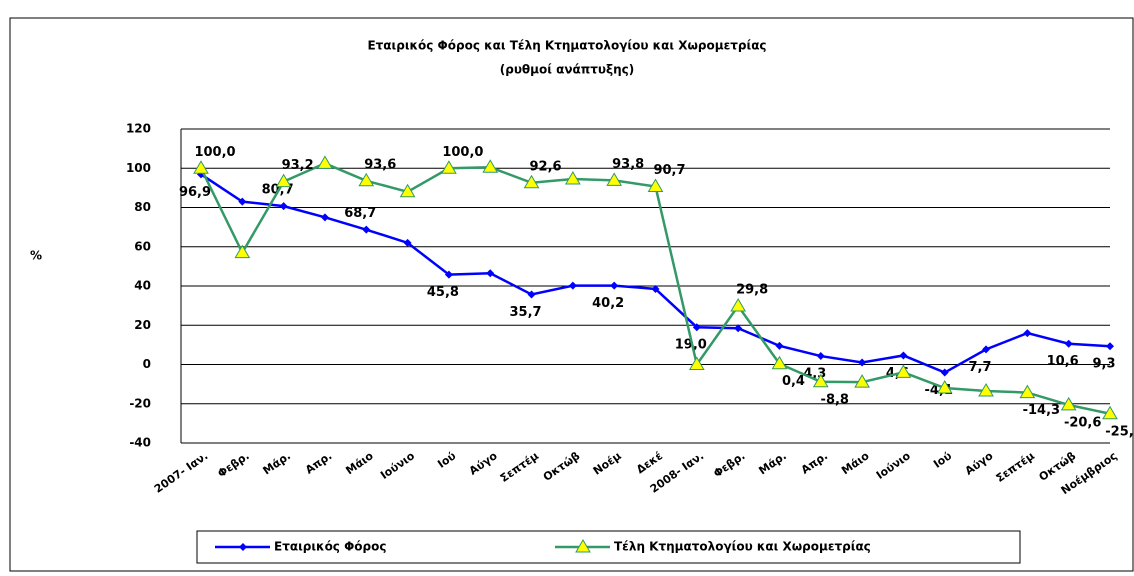 The width and height of the screenshot is (1134, 576). What do you see at coordinates (147, 364) in the screenshot?
I see `y-tick-label: 0` at bounding box center [147, 364].